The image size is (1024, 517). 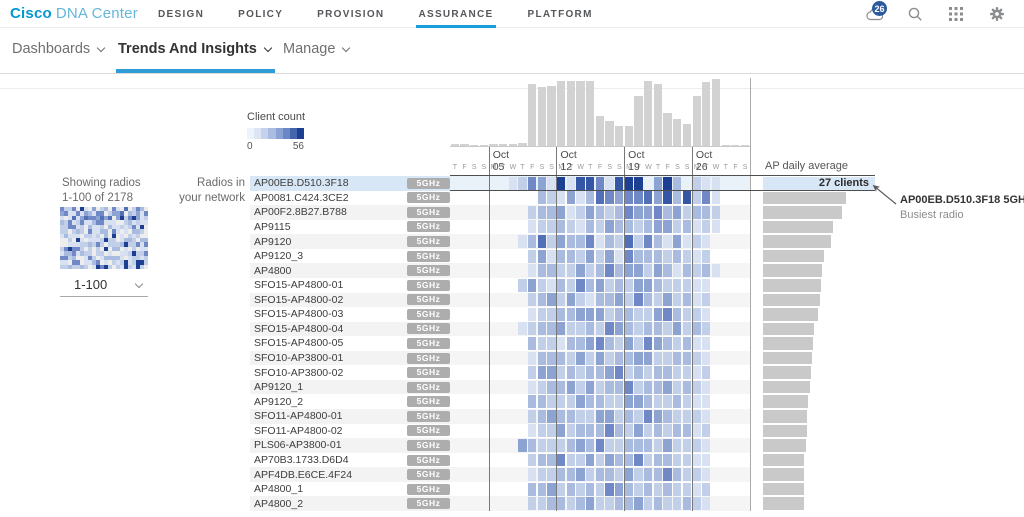 What do you see at coordinates (104, 285) in the screenshot?
I see `radio-range-dropdown: 1-100` at bounding box center [104, 285].